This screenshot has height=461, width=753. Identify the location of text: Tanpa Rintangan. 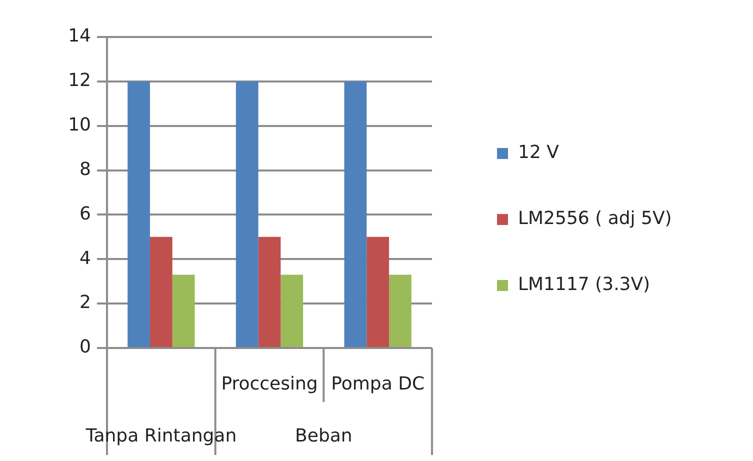
(160, 436).